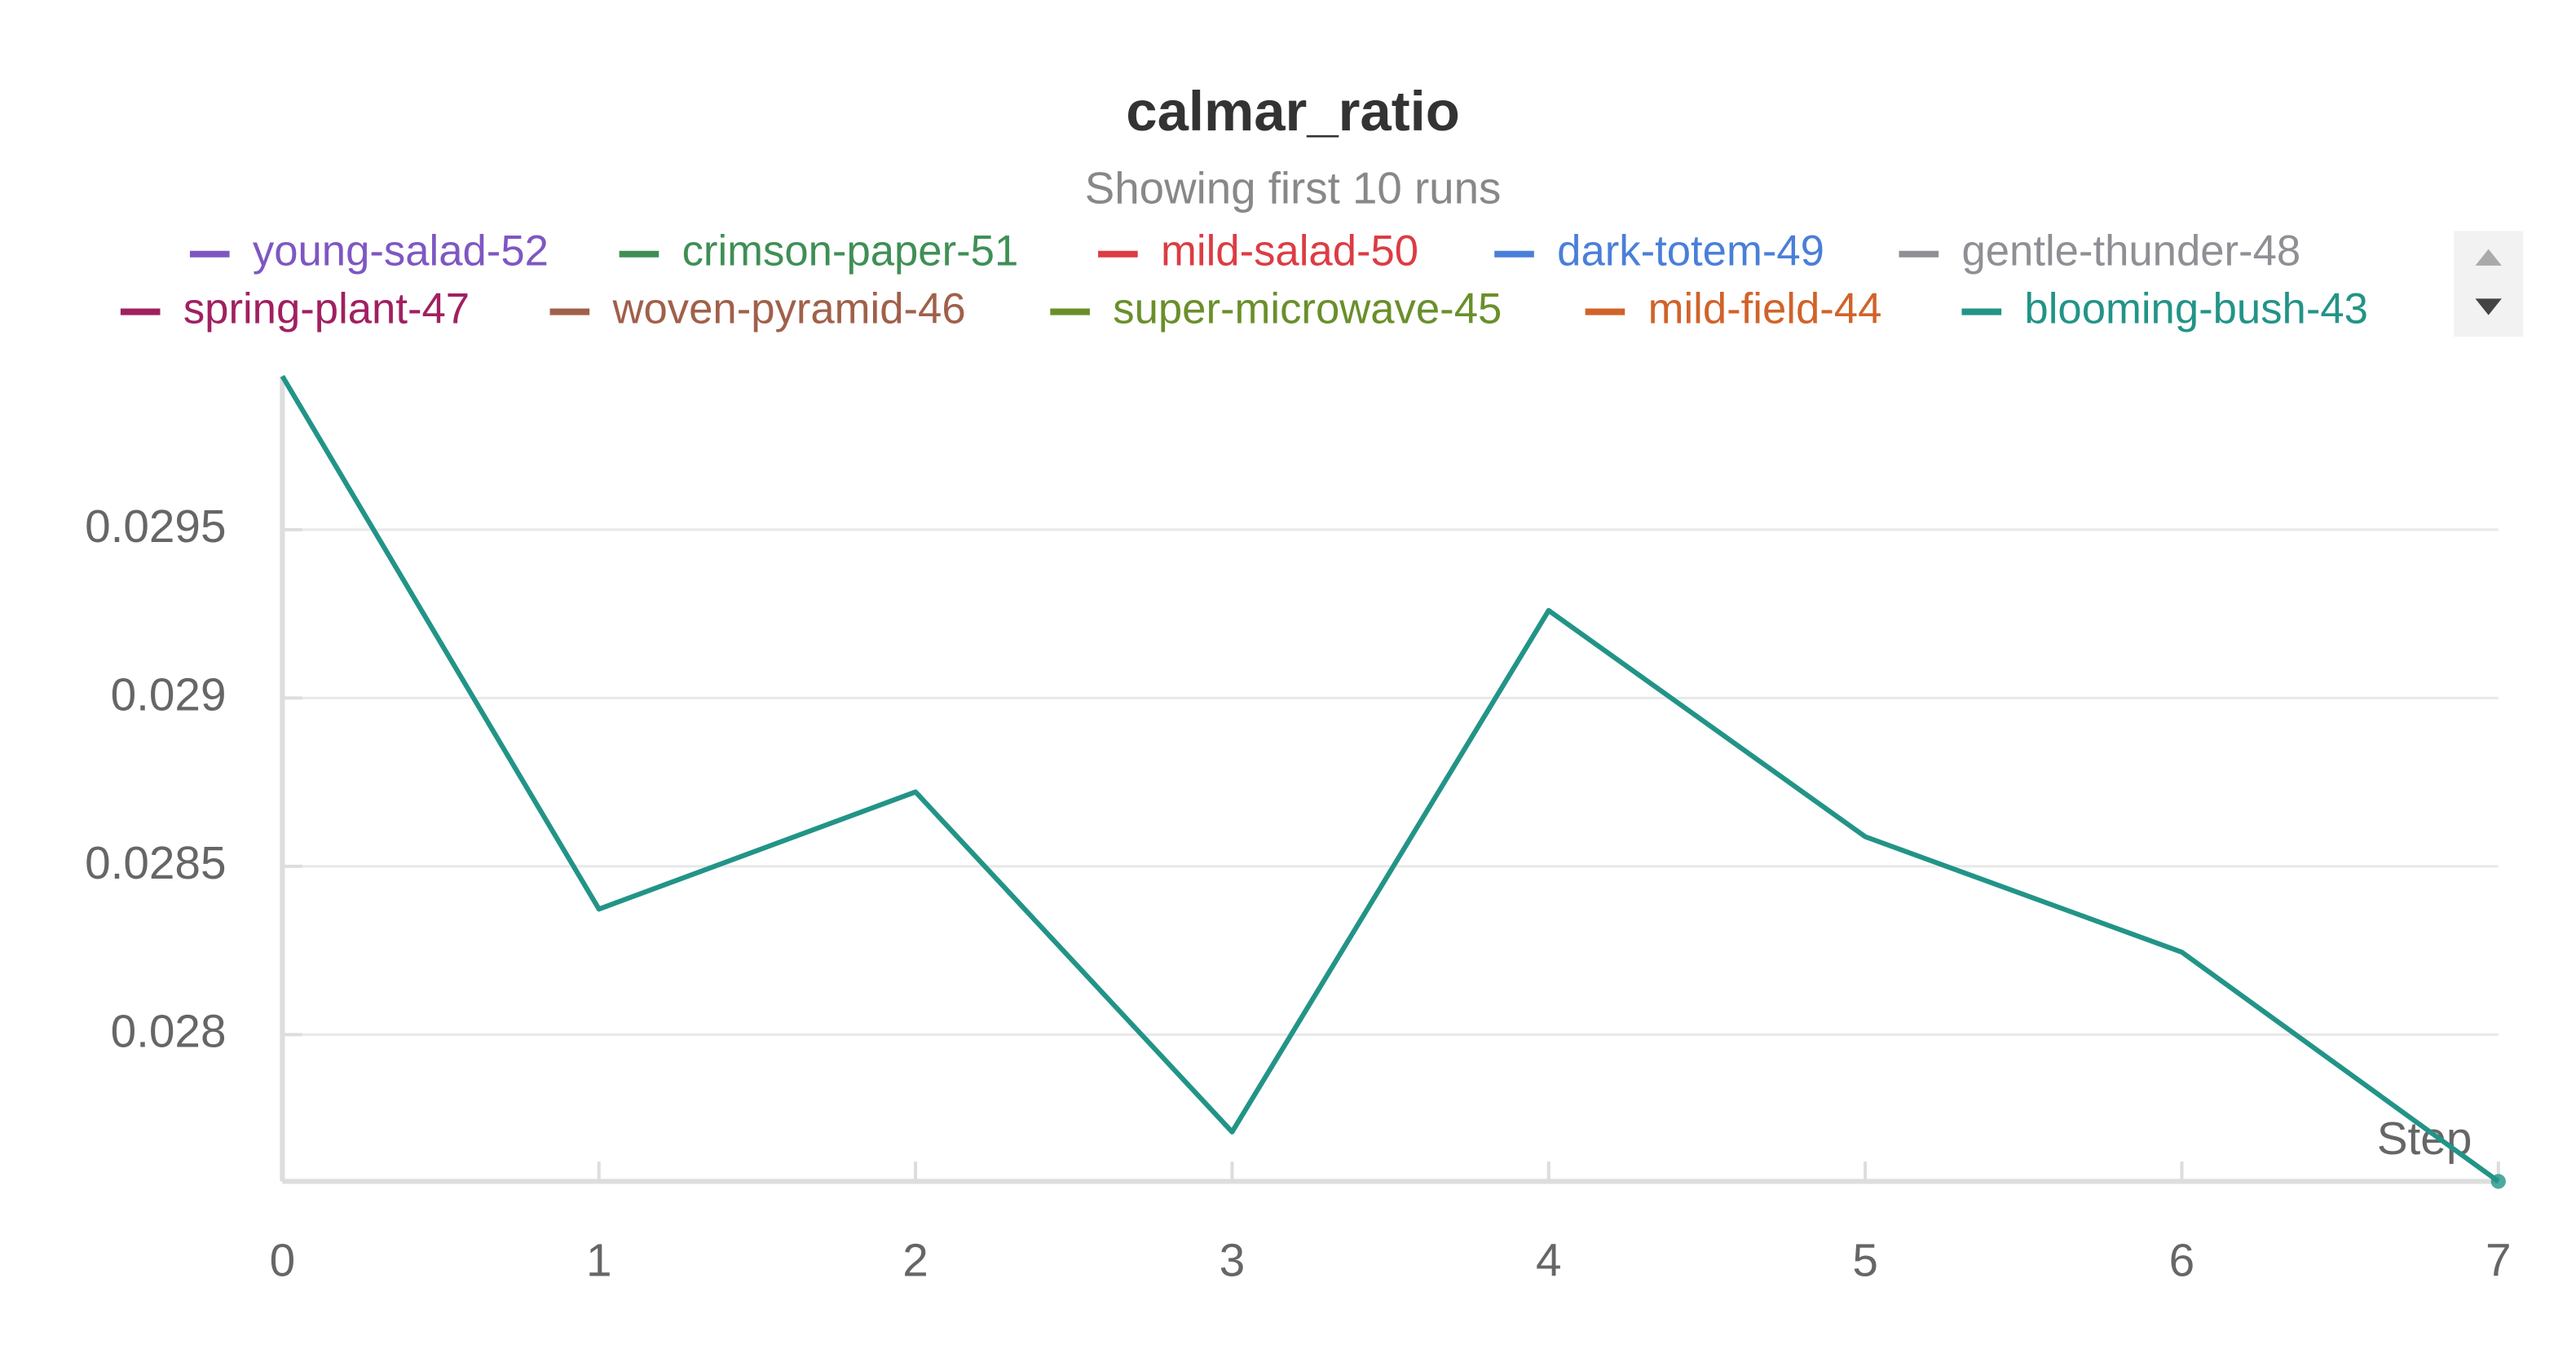 This screenshot has width=2576, height=1353. What do you see at coordinates (915, 1261) in the screenshot?
I see `x-tick-label: 2` at bounding box center [915, 1261].